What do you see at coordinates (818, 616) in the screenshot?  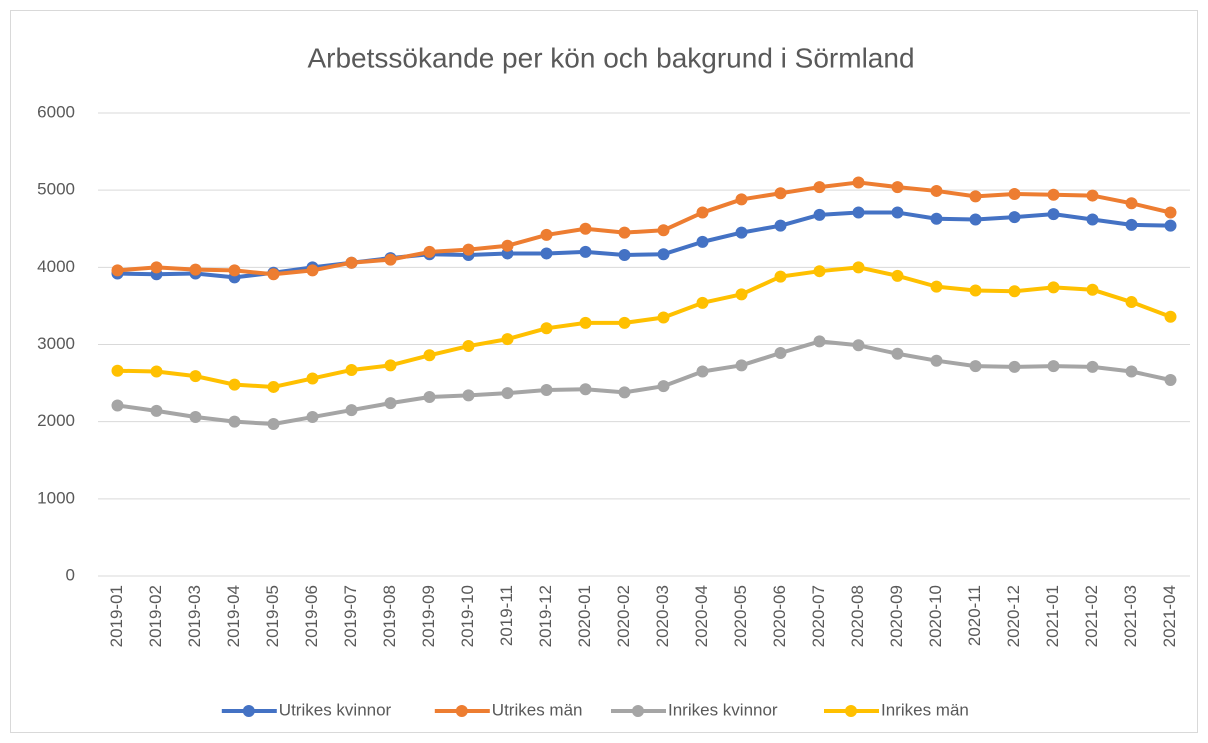 I see `x-tick-label: 2020-07` at bounding box center [818, 616].